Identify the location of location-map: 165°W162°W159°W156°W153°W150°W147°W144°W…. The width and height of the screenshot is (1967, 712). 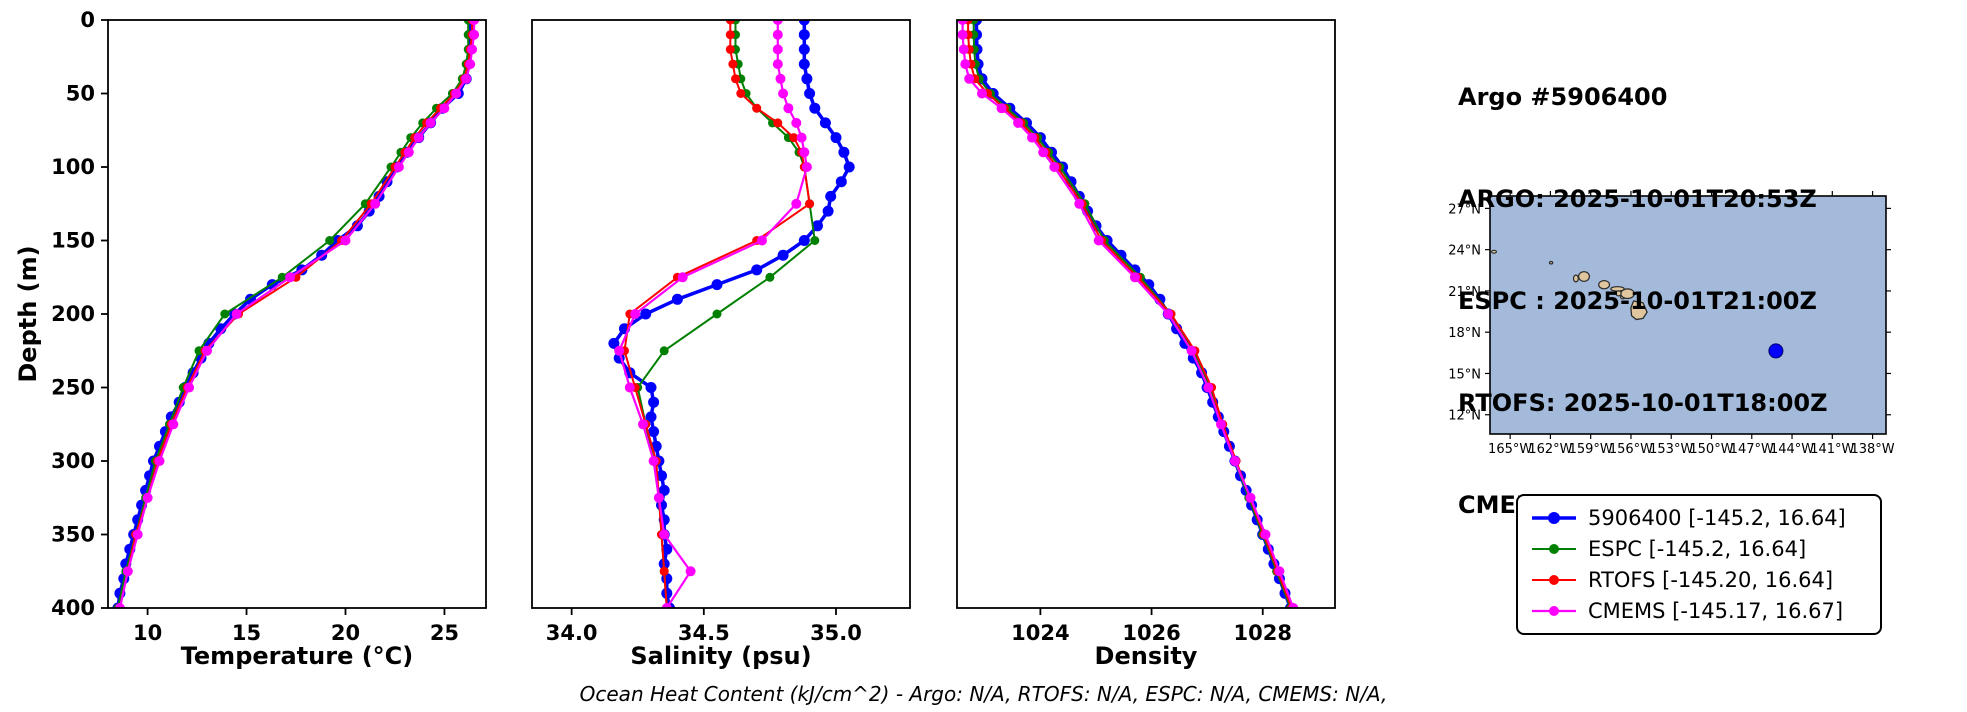
(1671, 324).